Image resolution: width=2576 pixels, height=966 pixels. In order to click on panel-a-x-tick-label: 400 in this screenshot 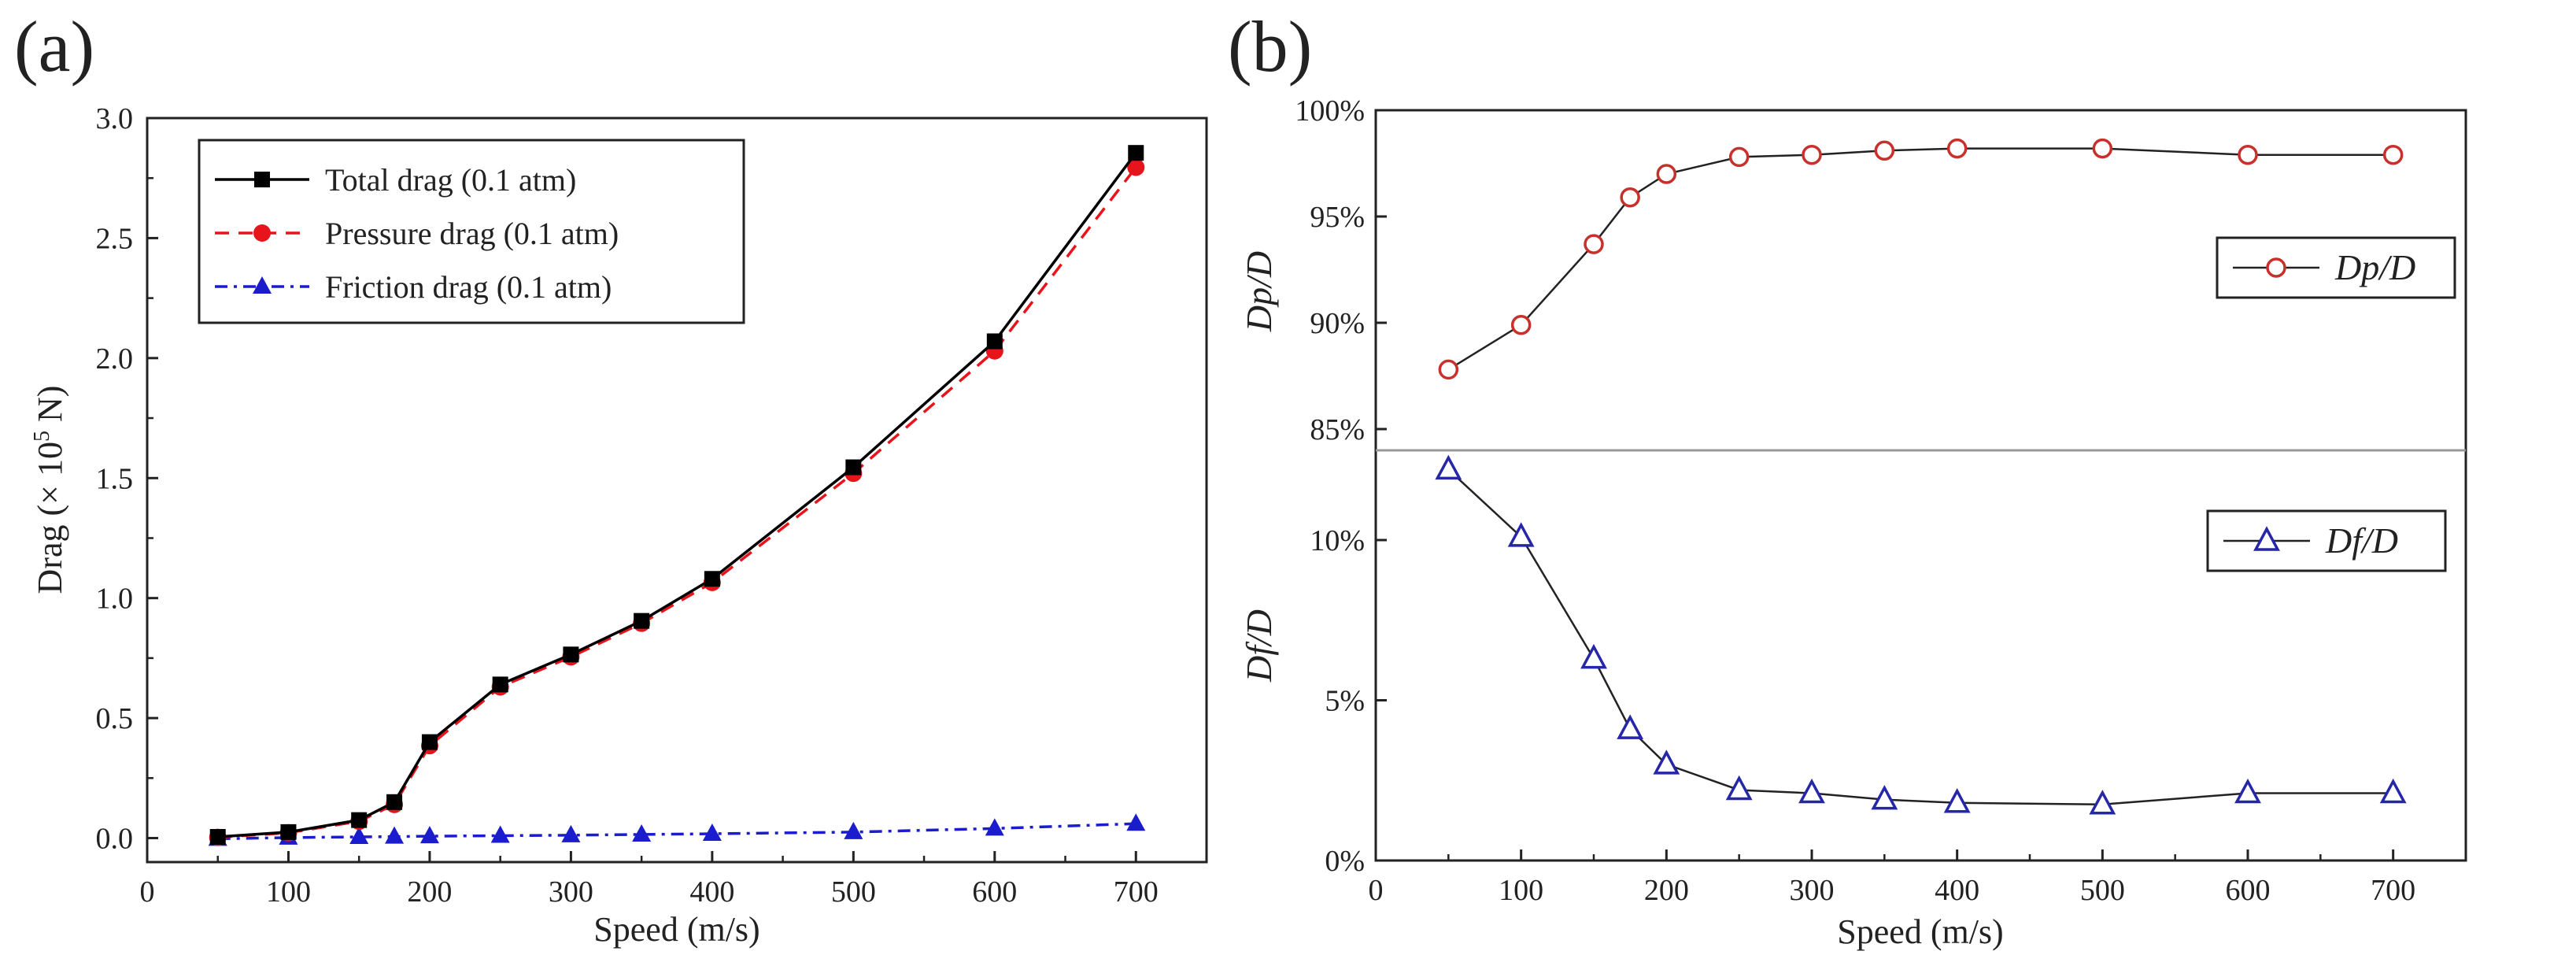, I will do `click(711, 892)`.